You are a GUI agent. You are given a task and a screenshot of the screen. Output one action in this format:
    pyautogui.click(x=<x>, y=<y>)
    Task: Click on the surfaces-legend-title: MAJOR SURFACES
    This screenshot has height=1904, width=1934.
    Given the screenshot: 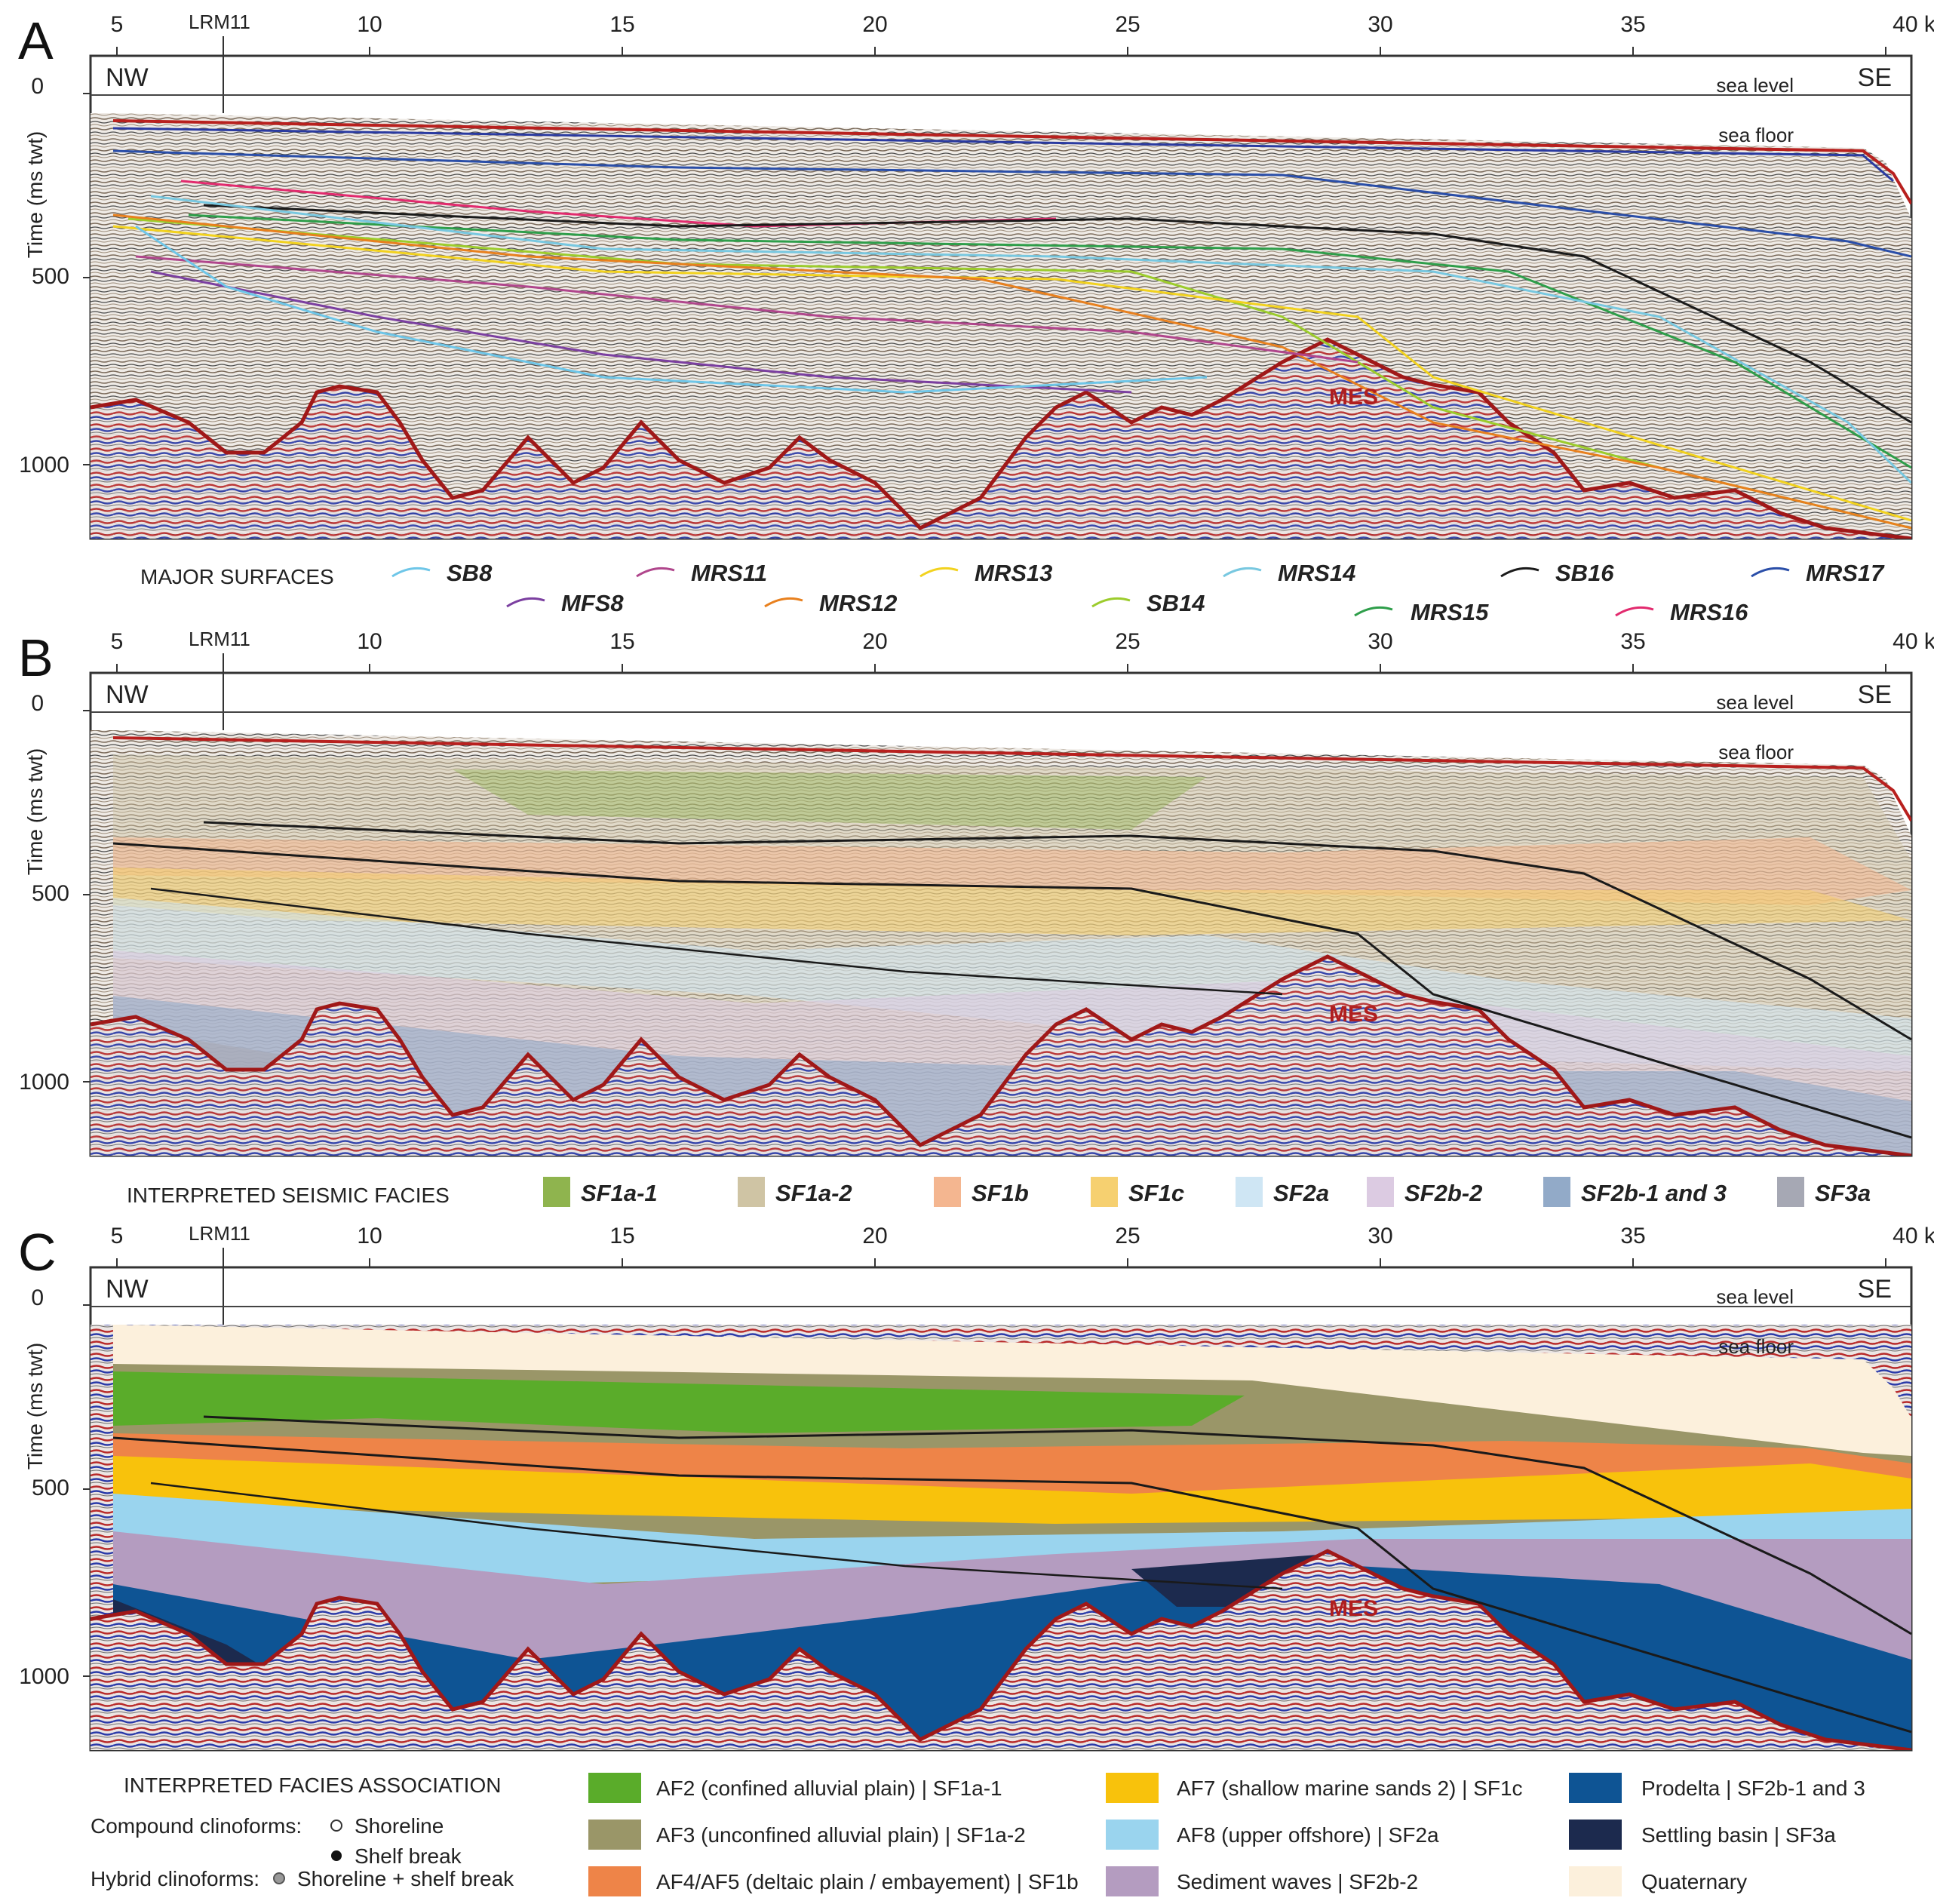 What is the action you would take?
    pyautogui.click(x=237, y=576)
    